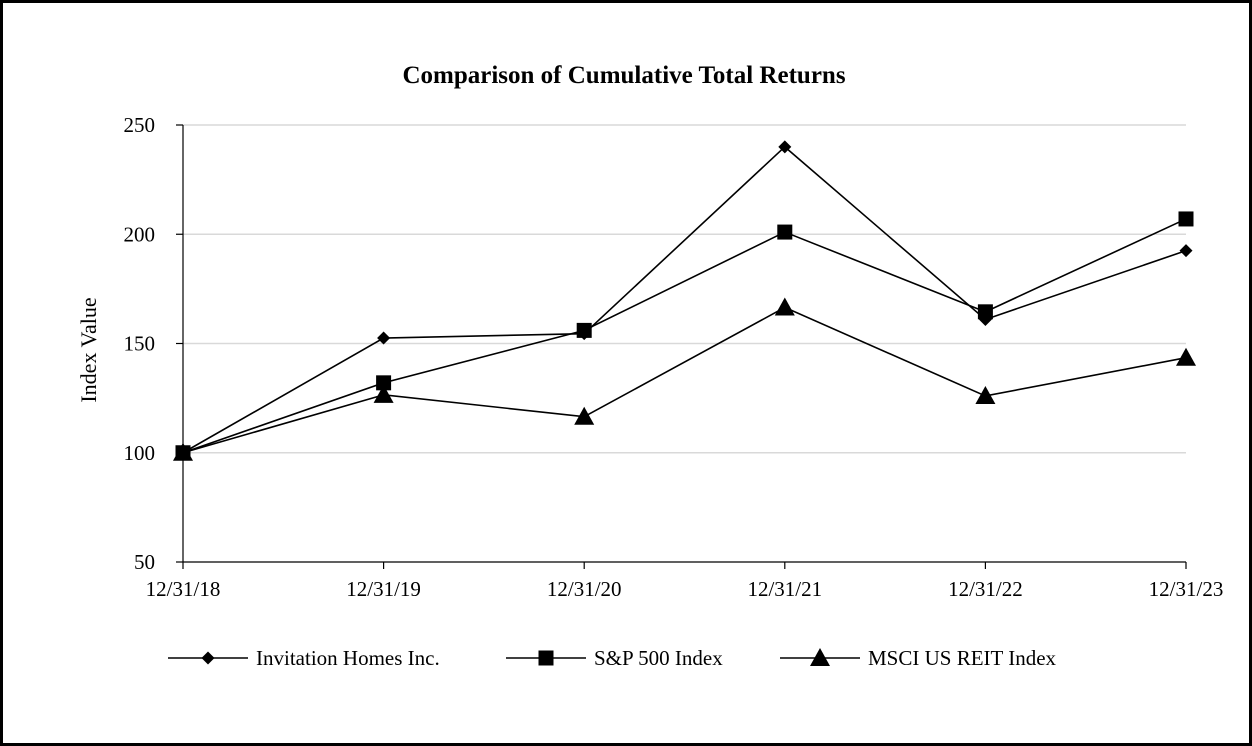 The height and width of the screenshot is (746, 1252). What do you see at coordinates (140, 453) in the screenshot?
I see `y-tick-label: 100` at bounding box center [140, 453].